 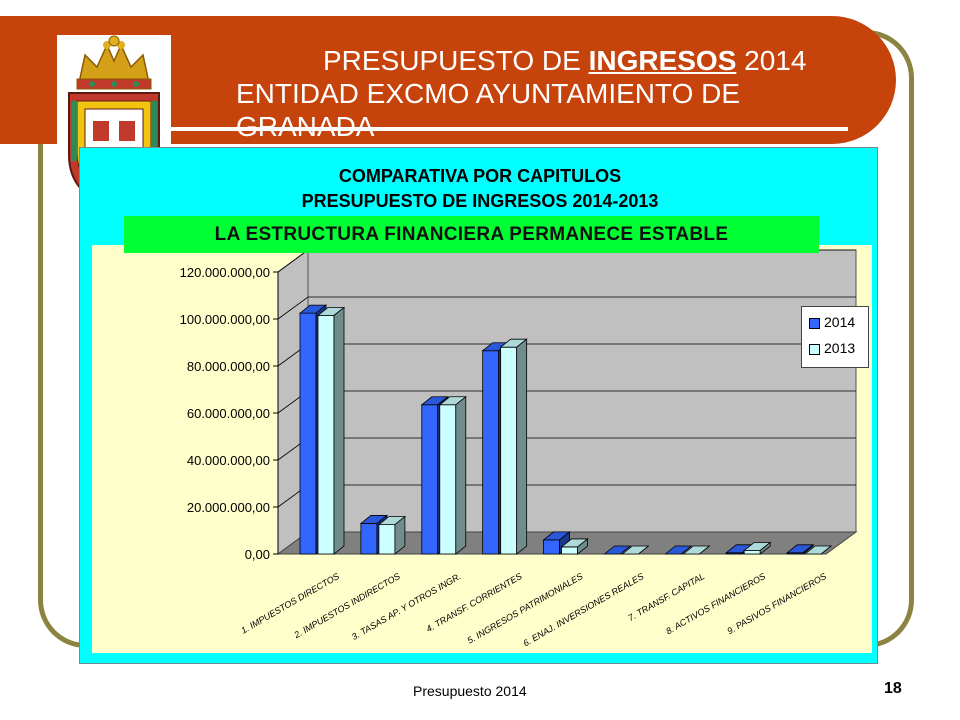 I want to click on y-tick-label: 60.000.000,00, so click(x=228, y=413).